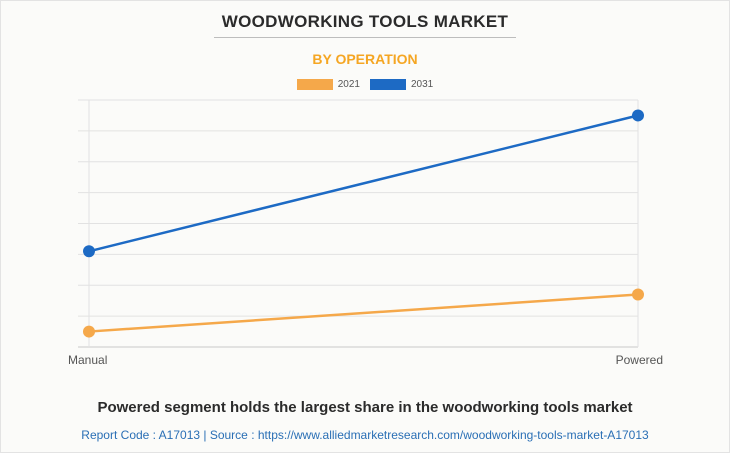 This screenshot has height=453, width=730. What do you see at coordinates (365, 21) in the screenshot?
I see `chart-title: WOODWORKING TOOLS MARKET` at bounding box center [365, 21].